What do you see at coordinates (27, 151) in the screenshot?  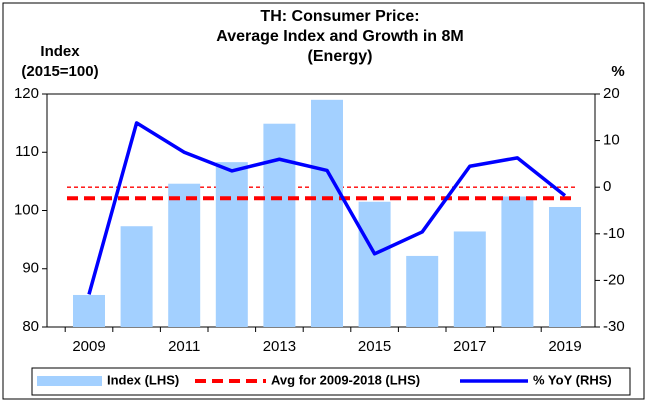 I see `y-tick-label: 110` at bounding box center [27, 151].